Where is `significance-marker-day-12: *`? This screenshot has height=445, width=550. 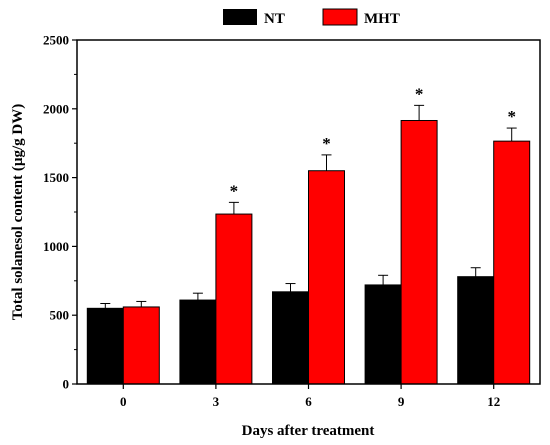
significance-marker-day-12: * is located at coordinates (511, 116).